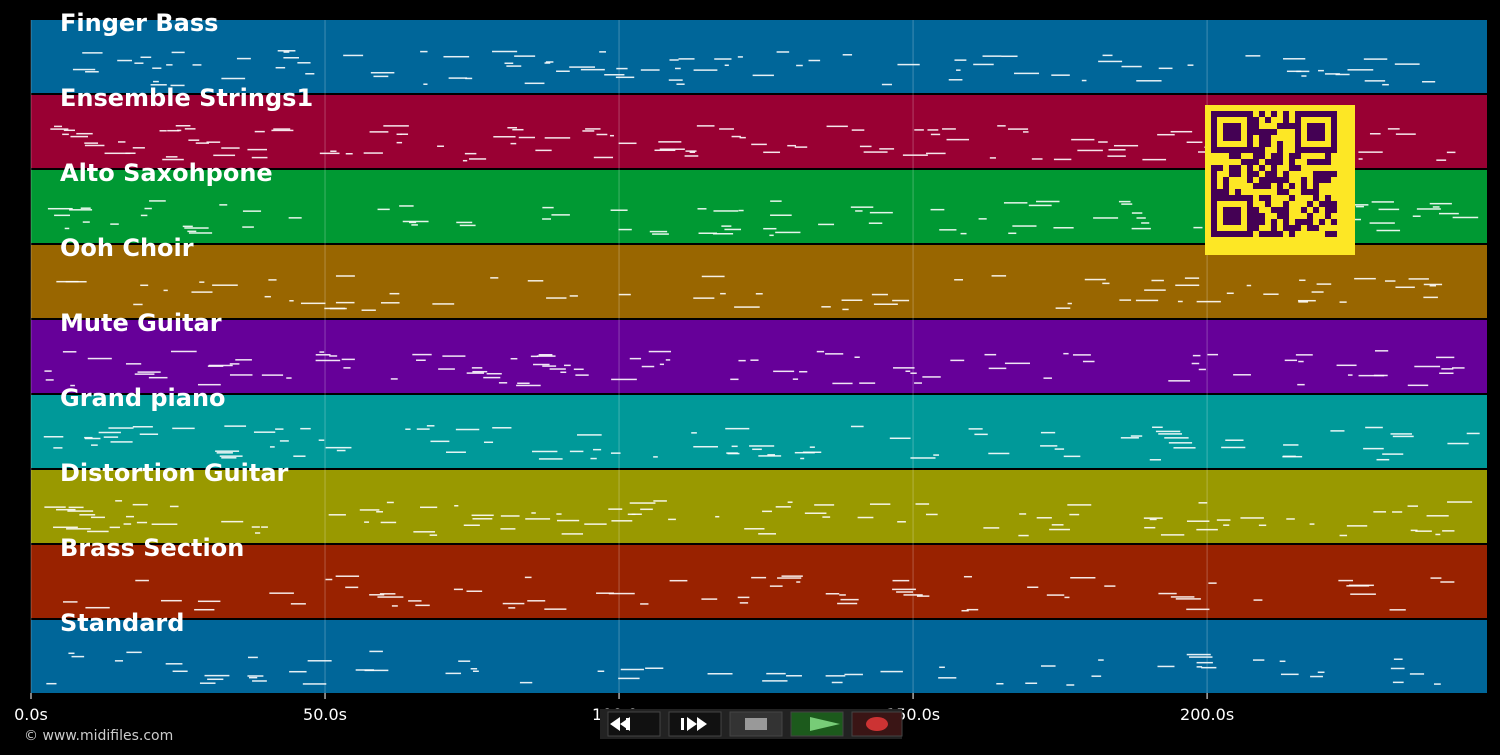 The height and width of the screenshot is (755, 1500). What do you see at coordinates (98, 736) in the screenshot?
I see `copyright: © www.midifiles.com` at bounding box center [98, 736].